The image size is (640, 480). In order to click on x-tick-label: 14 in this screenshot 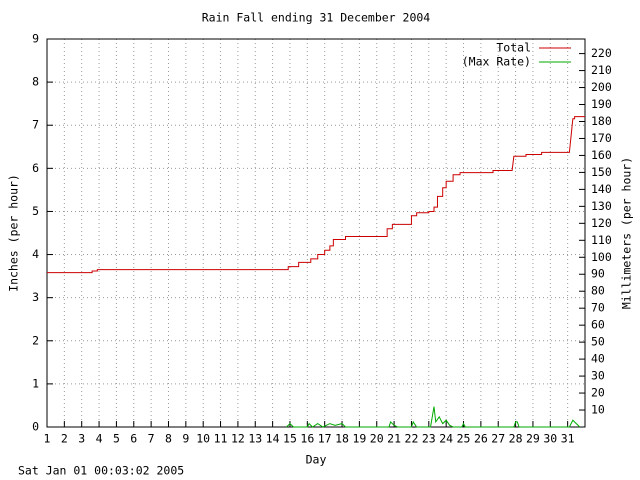, I will do `click(273, 439)`.